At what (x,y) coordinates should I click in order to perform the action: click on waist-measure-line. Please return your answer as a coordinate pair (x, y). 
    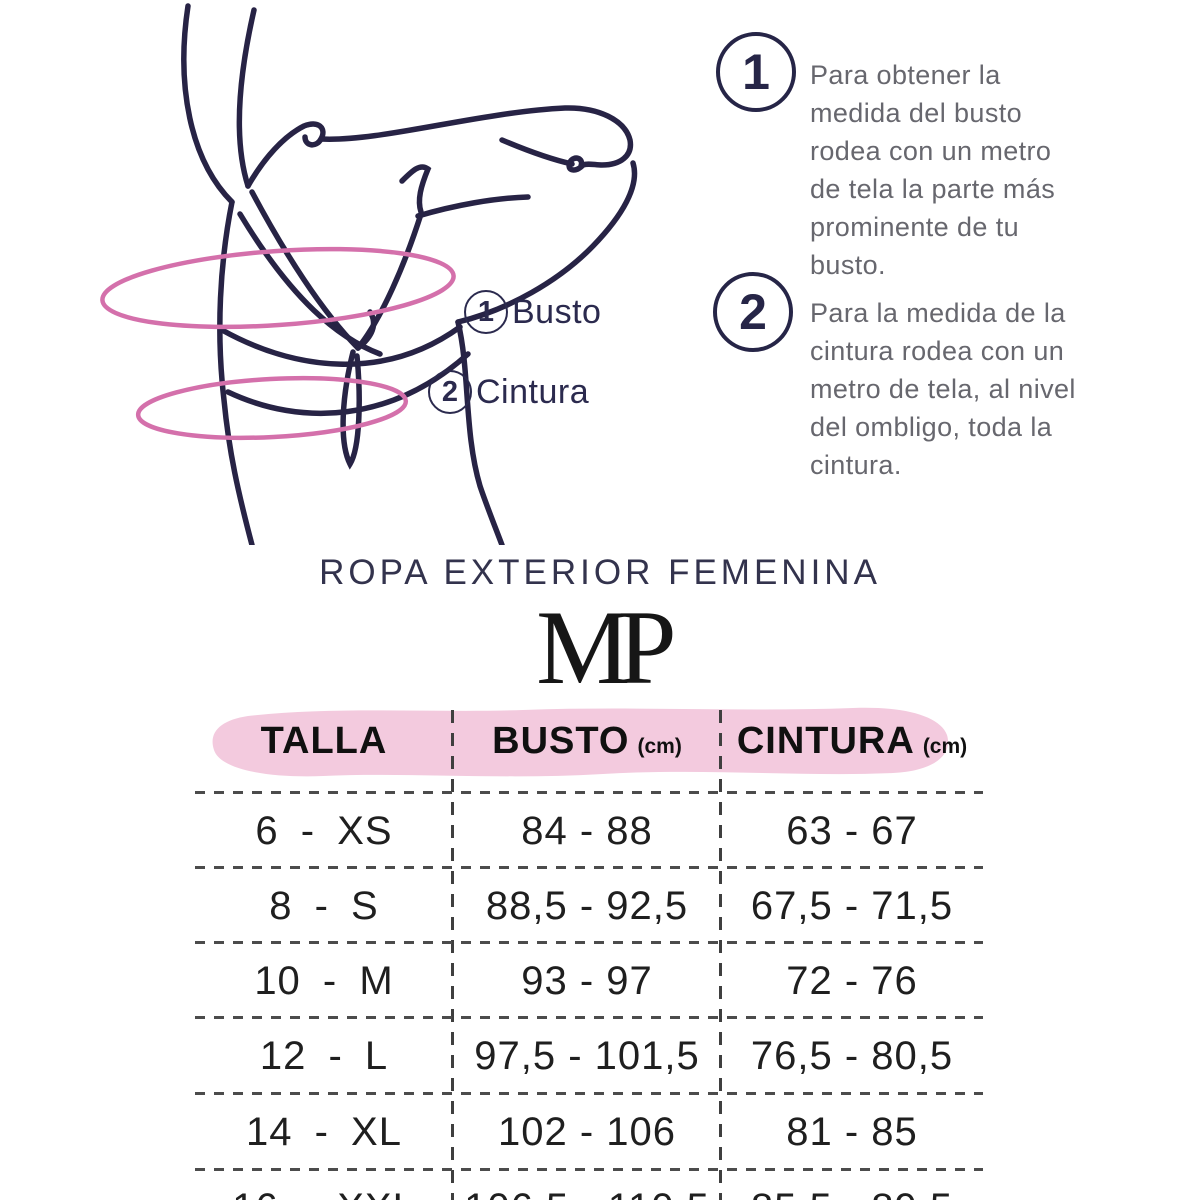
    Looking at the image, I should click on (272, 408).